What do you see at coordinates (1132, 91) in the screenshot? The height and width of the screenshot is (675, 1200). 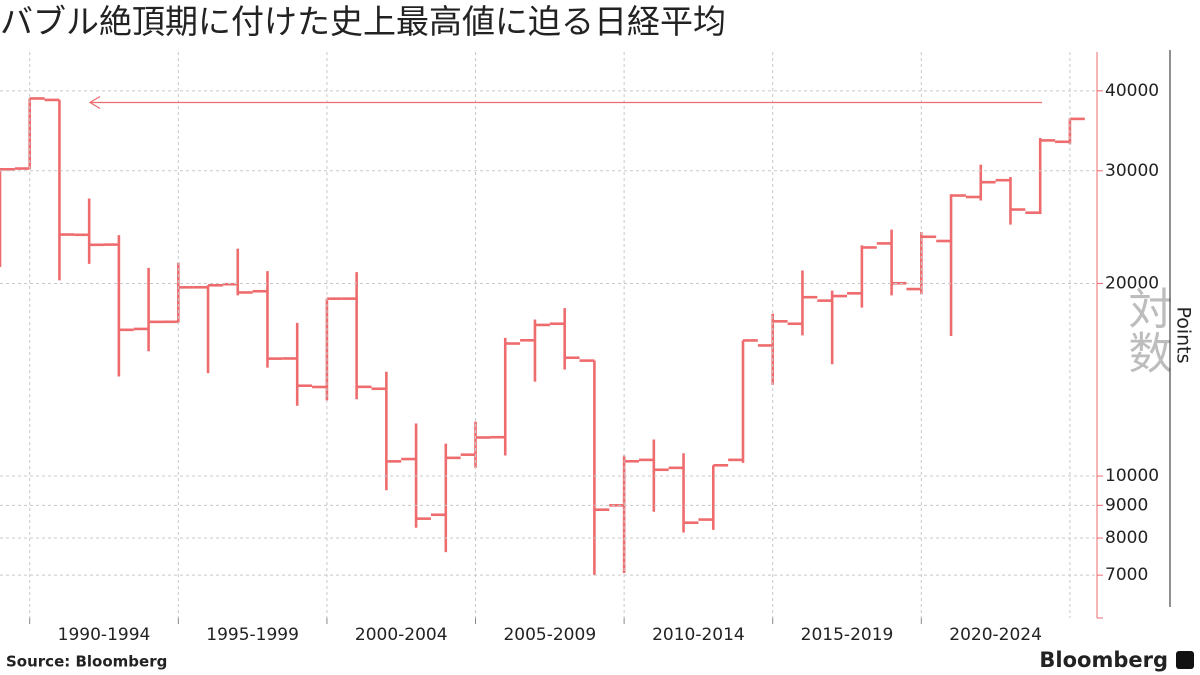 I see `y-tick-label: 40000` at bounding box center [1132, 91].